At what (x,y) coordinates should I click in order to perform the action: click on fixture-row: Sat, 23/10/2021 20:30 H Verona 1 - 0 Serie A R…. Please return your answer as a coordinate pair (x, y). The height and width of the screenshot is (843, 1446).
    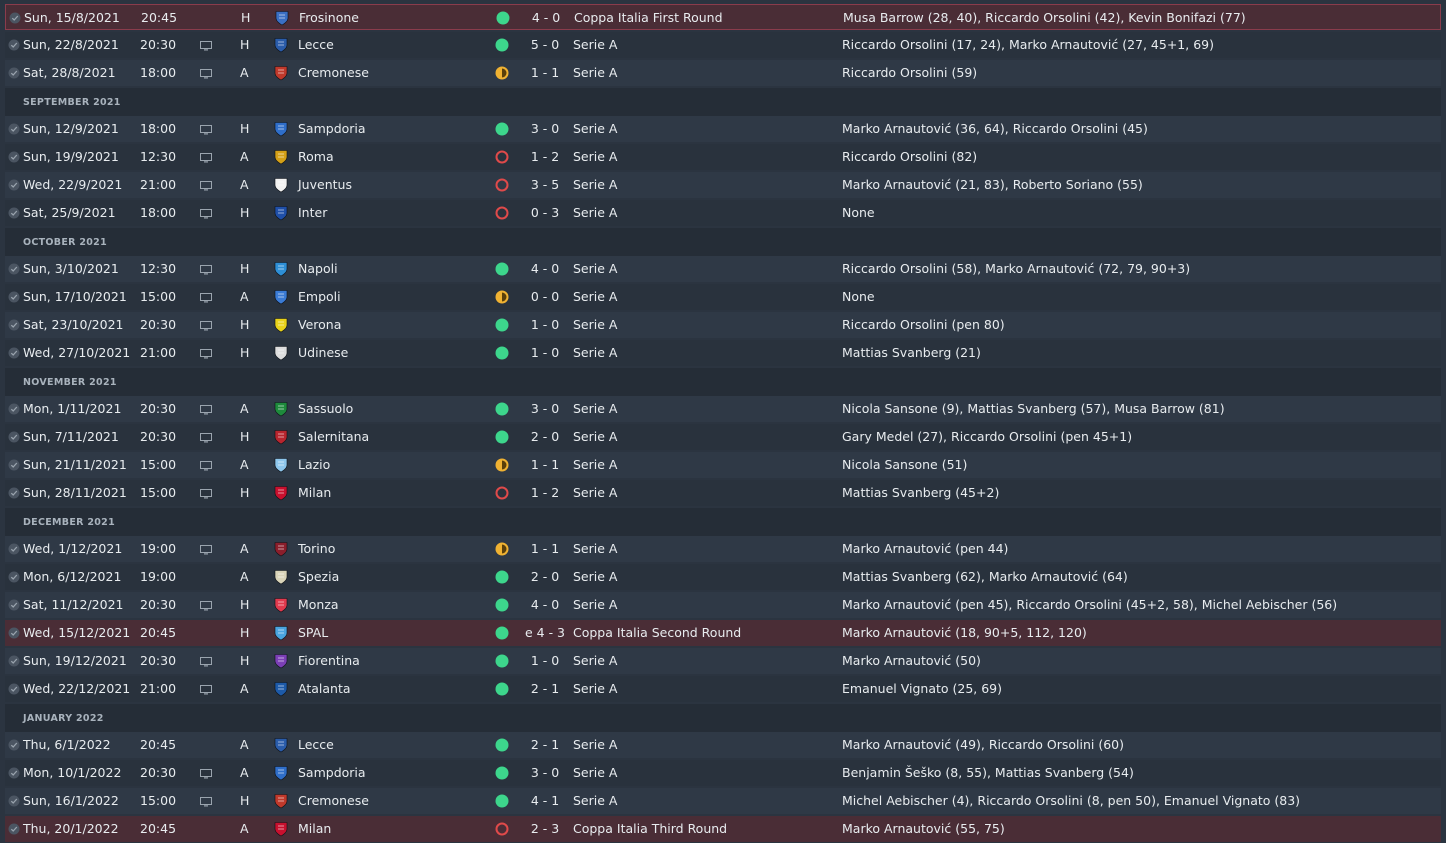
    Looking at the image, I should click on (723, 325).